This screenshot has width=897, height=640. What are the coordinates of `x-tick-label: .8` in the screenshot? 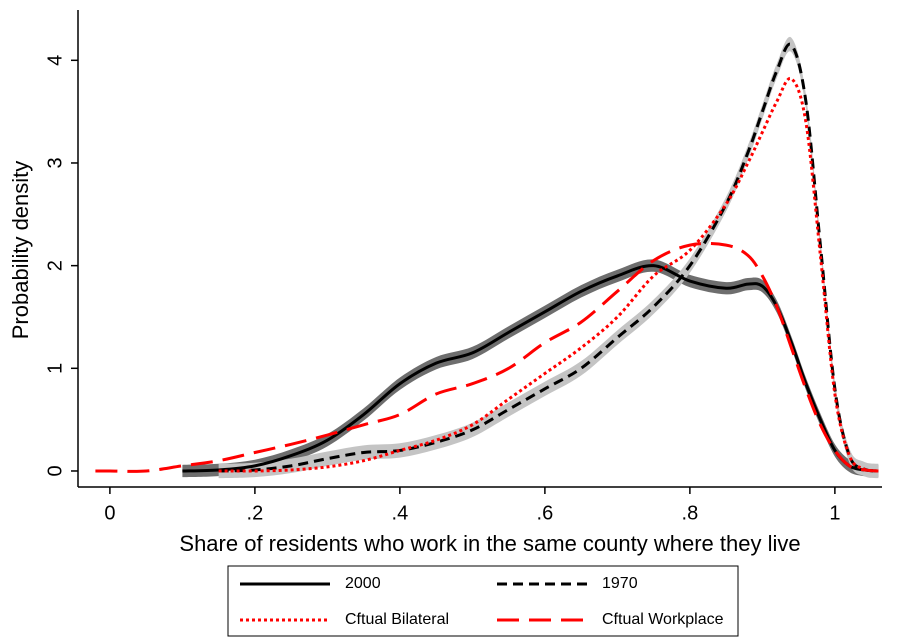 It's located at (690, 513).